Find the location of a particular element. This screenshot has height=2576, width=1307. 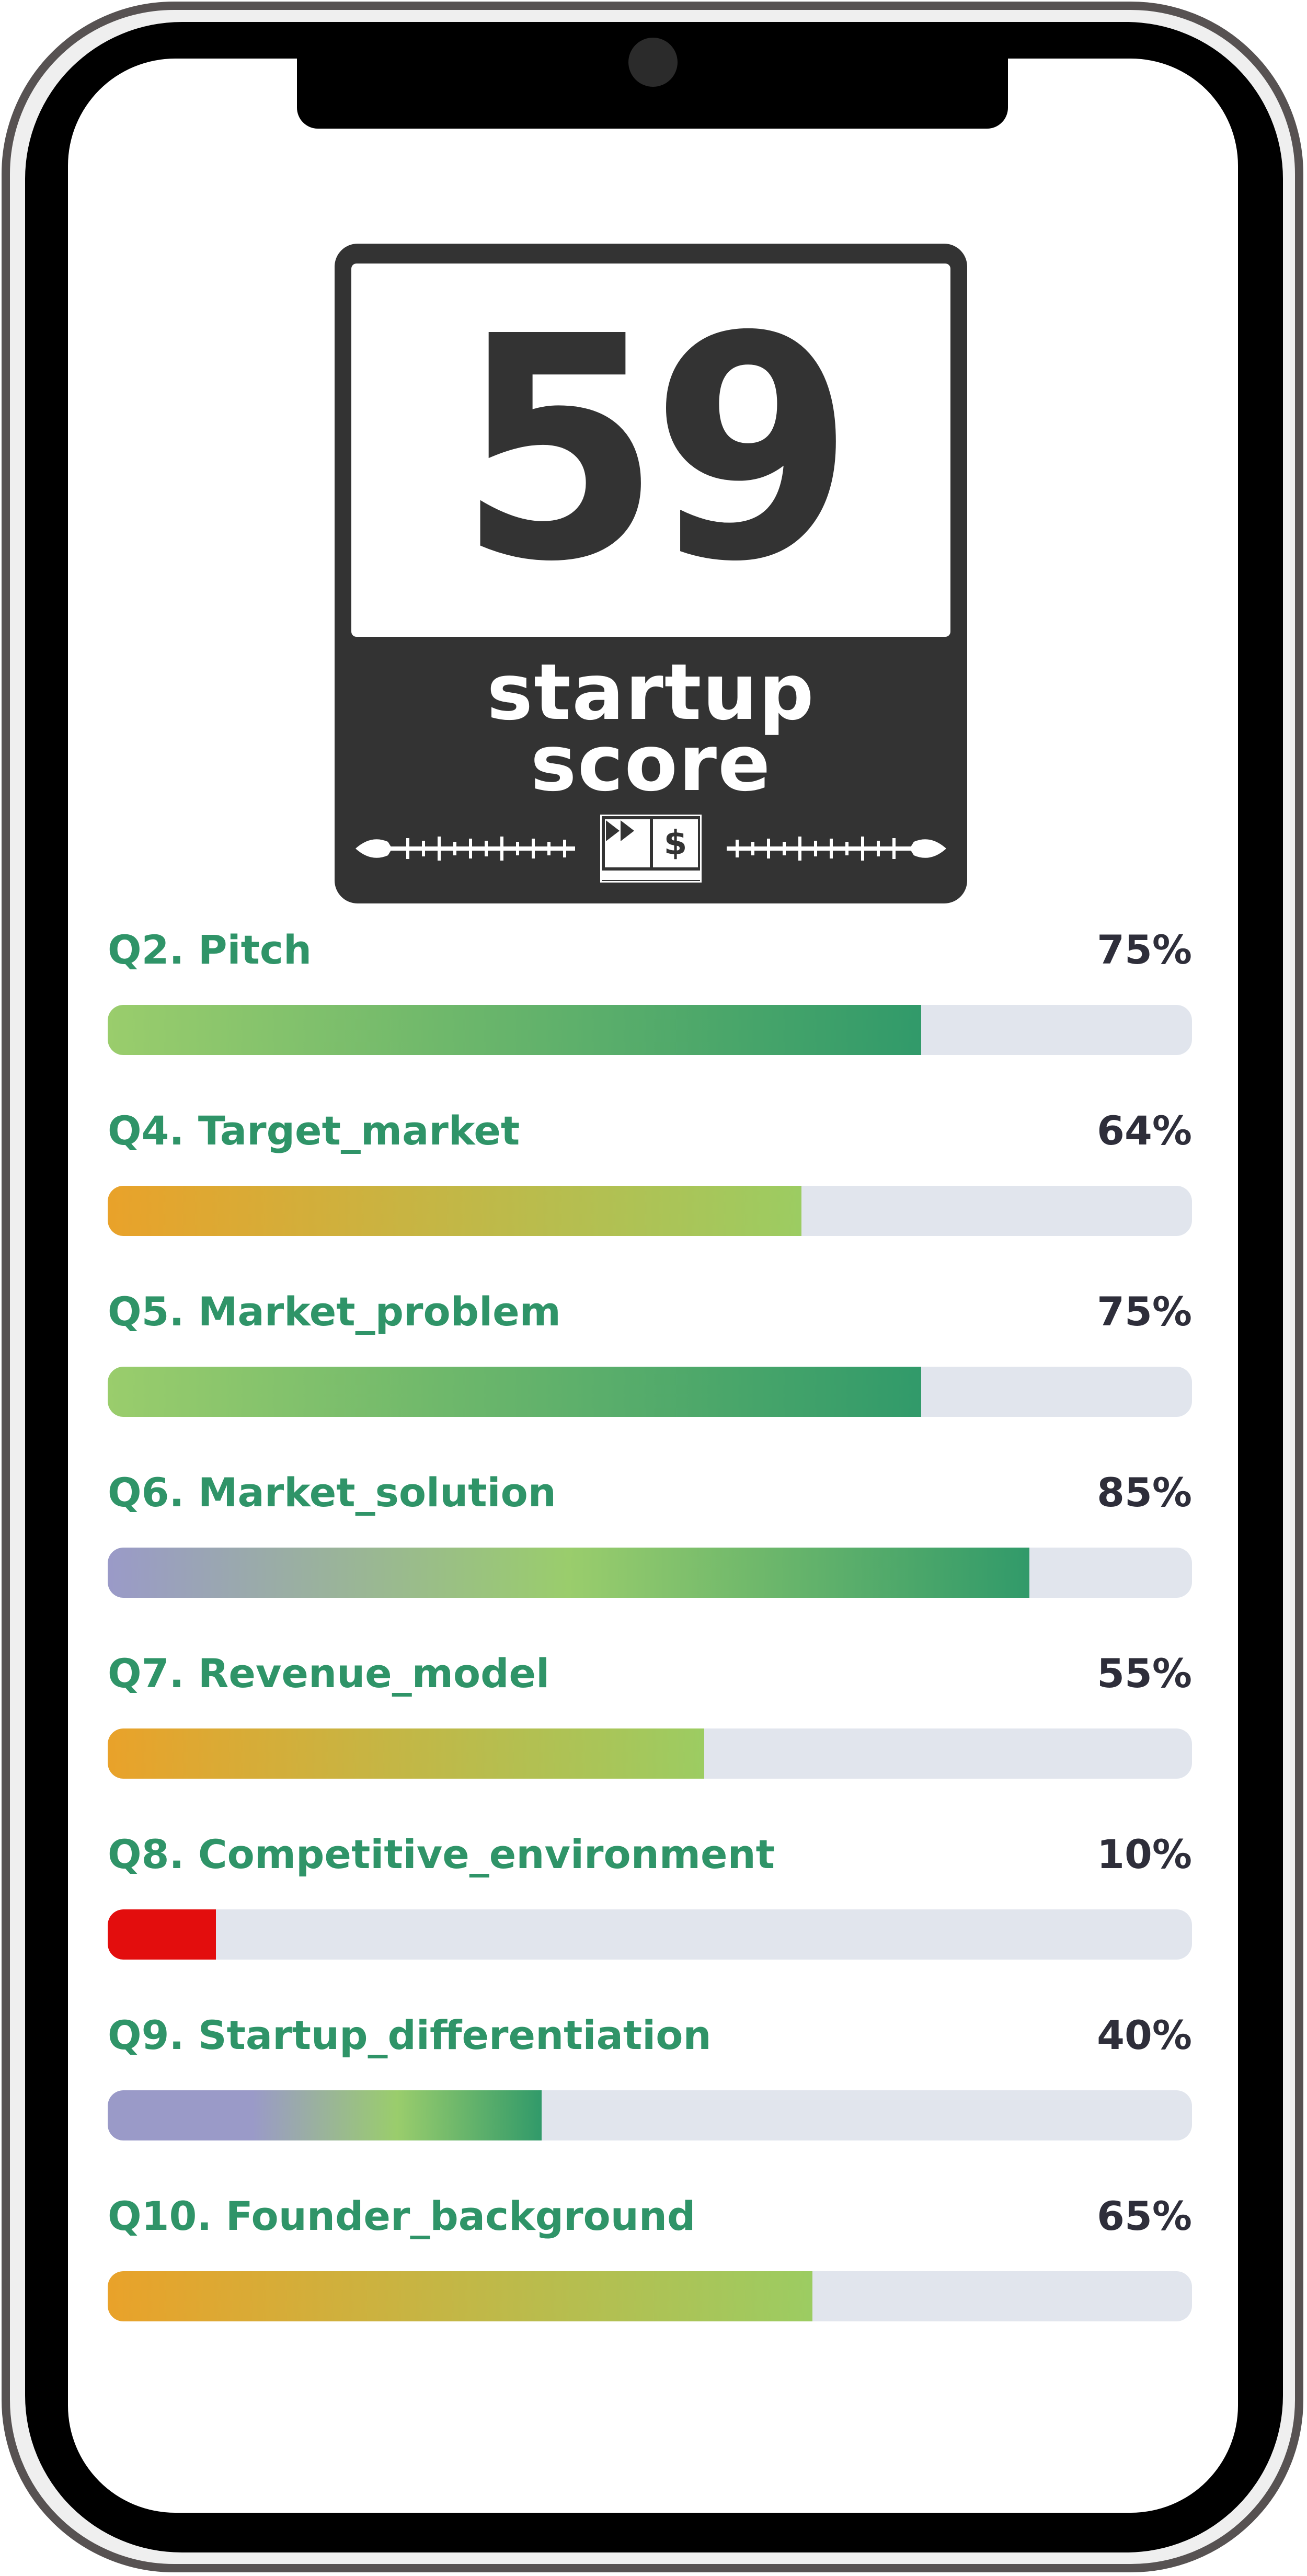

badge-title-line2: score is located at coordinates (651, 763).